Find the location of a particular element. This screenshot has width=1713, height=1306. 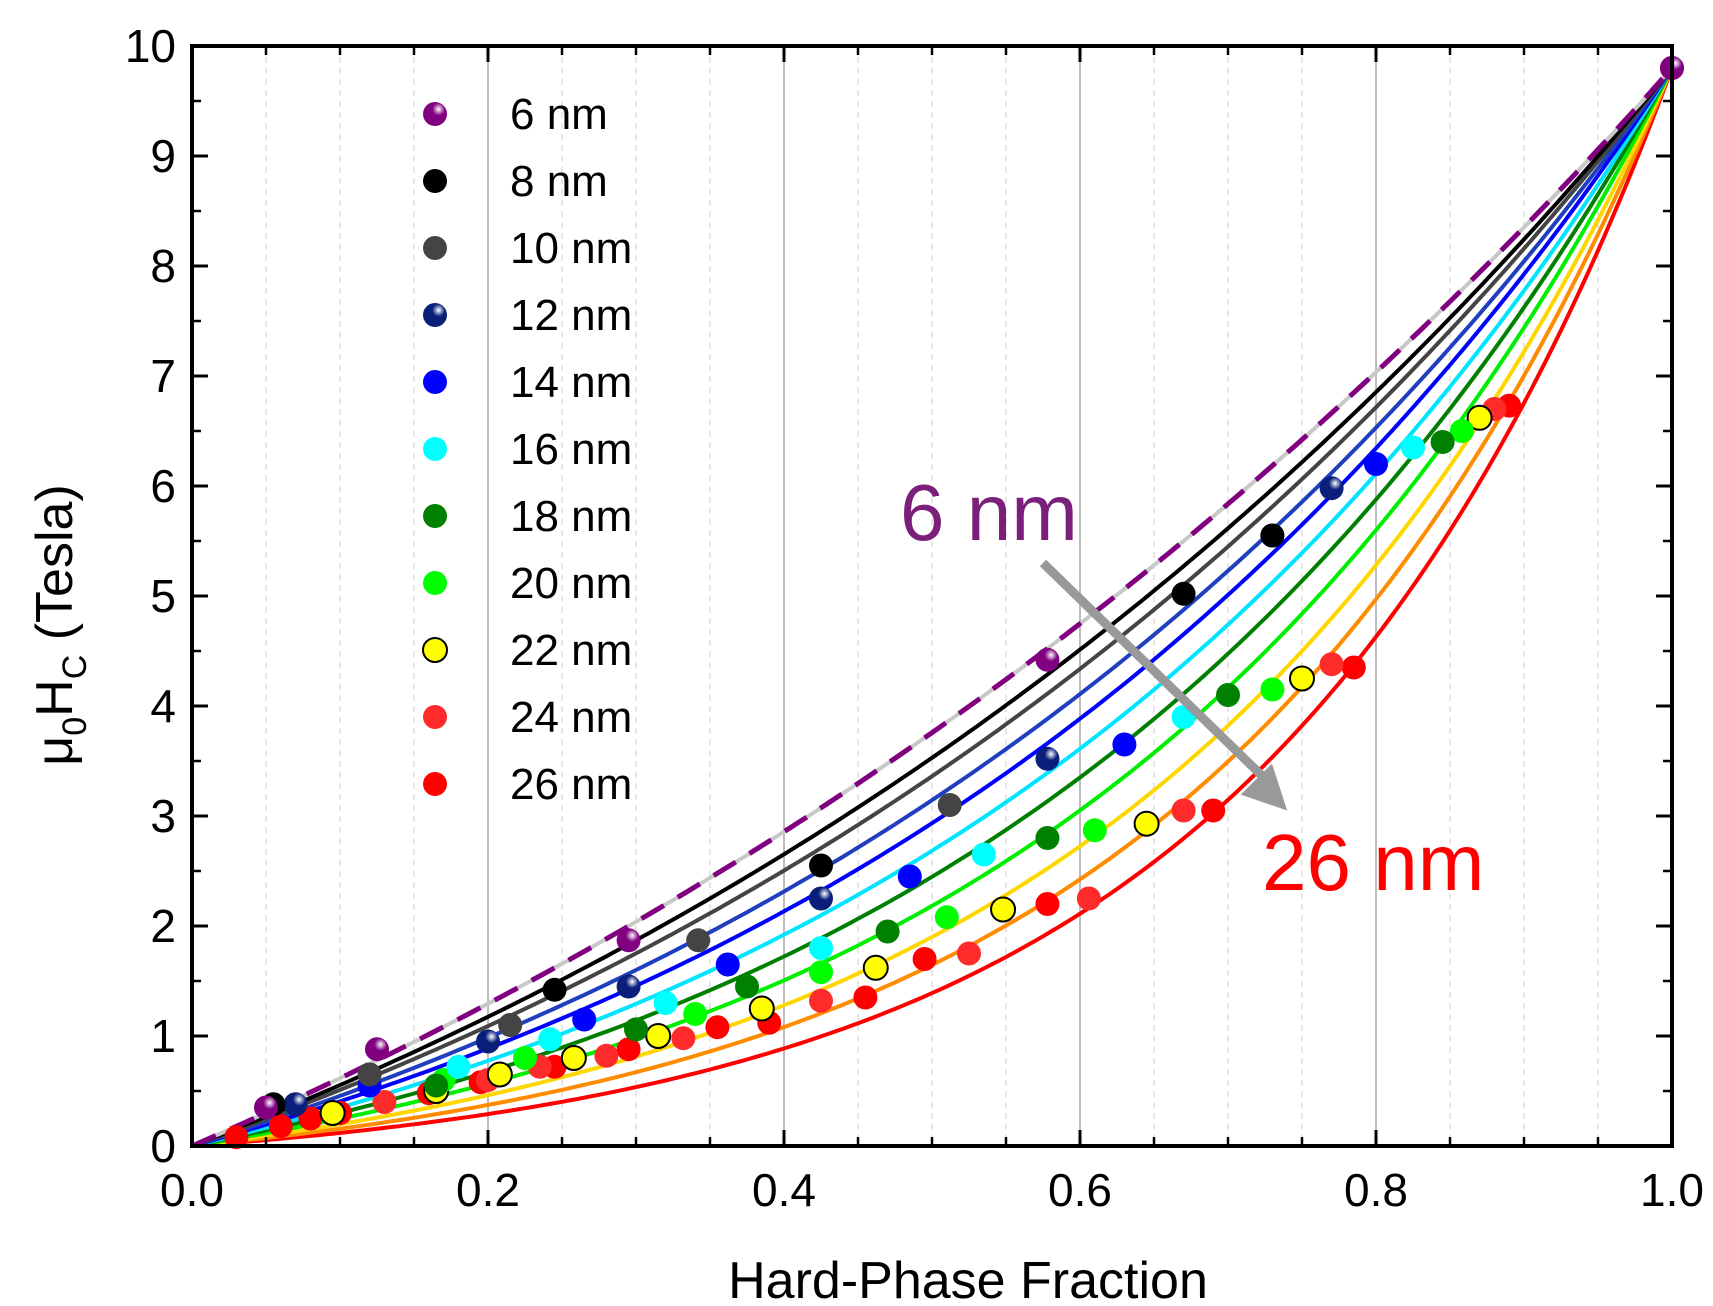

y-tick-label: 9 is located at coordinates (163, 156).